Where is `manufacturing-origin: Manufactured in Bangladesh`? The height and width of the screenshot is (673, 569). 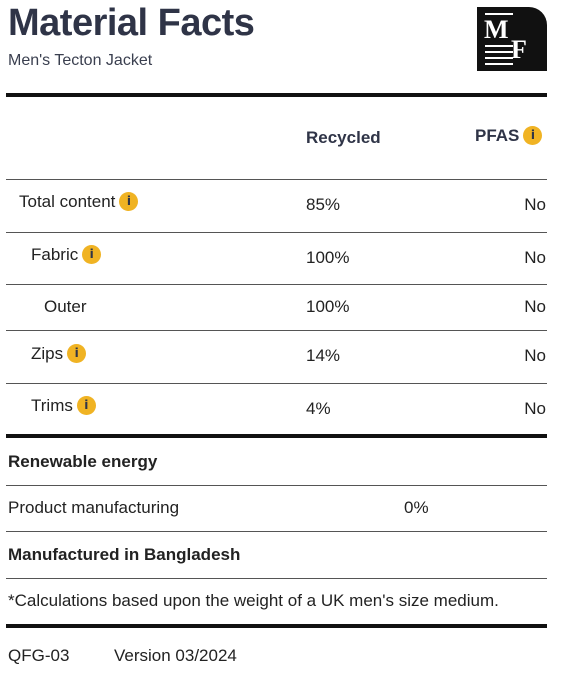
manufacturing-origin: Manufactured in Bangladesh is located at coordinates (124, 554).